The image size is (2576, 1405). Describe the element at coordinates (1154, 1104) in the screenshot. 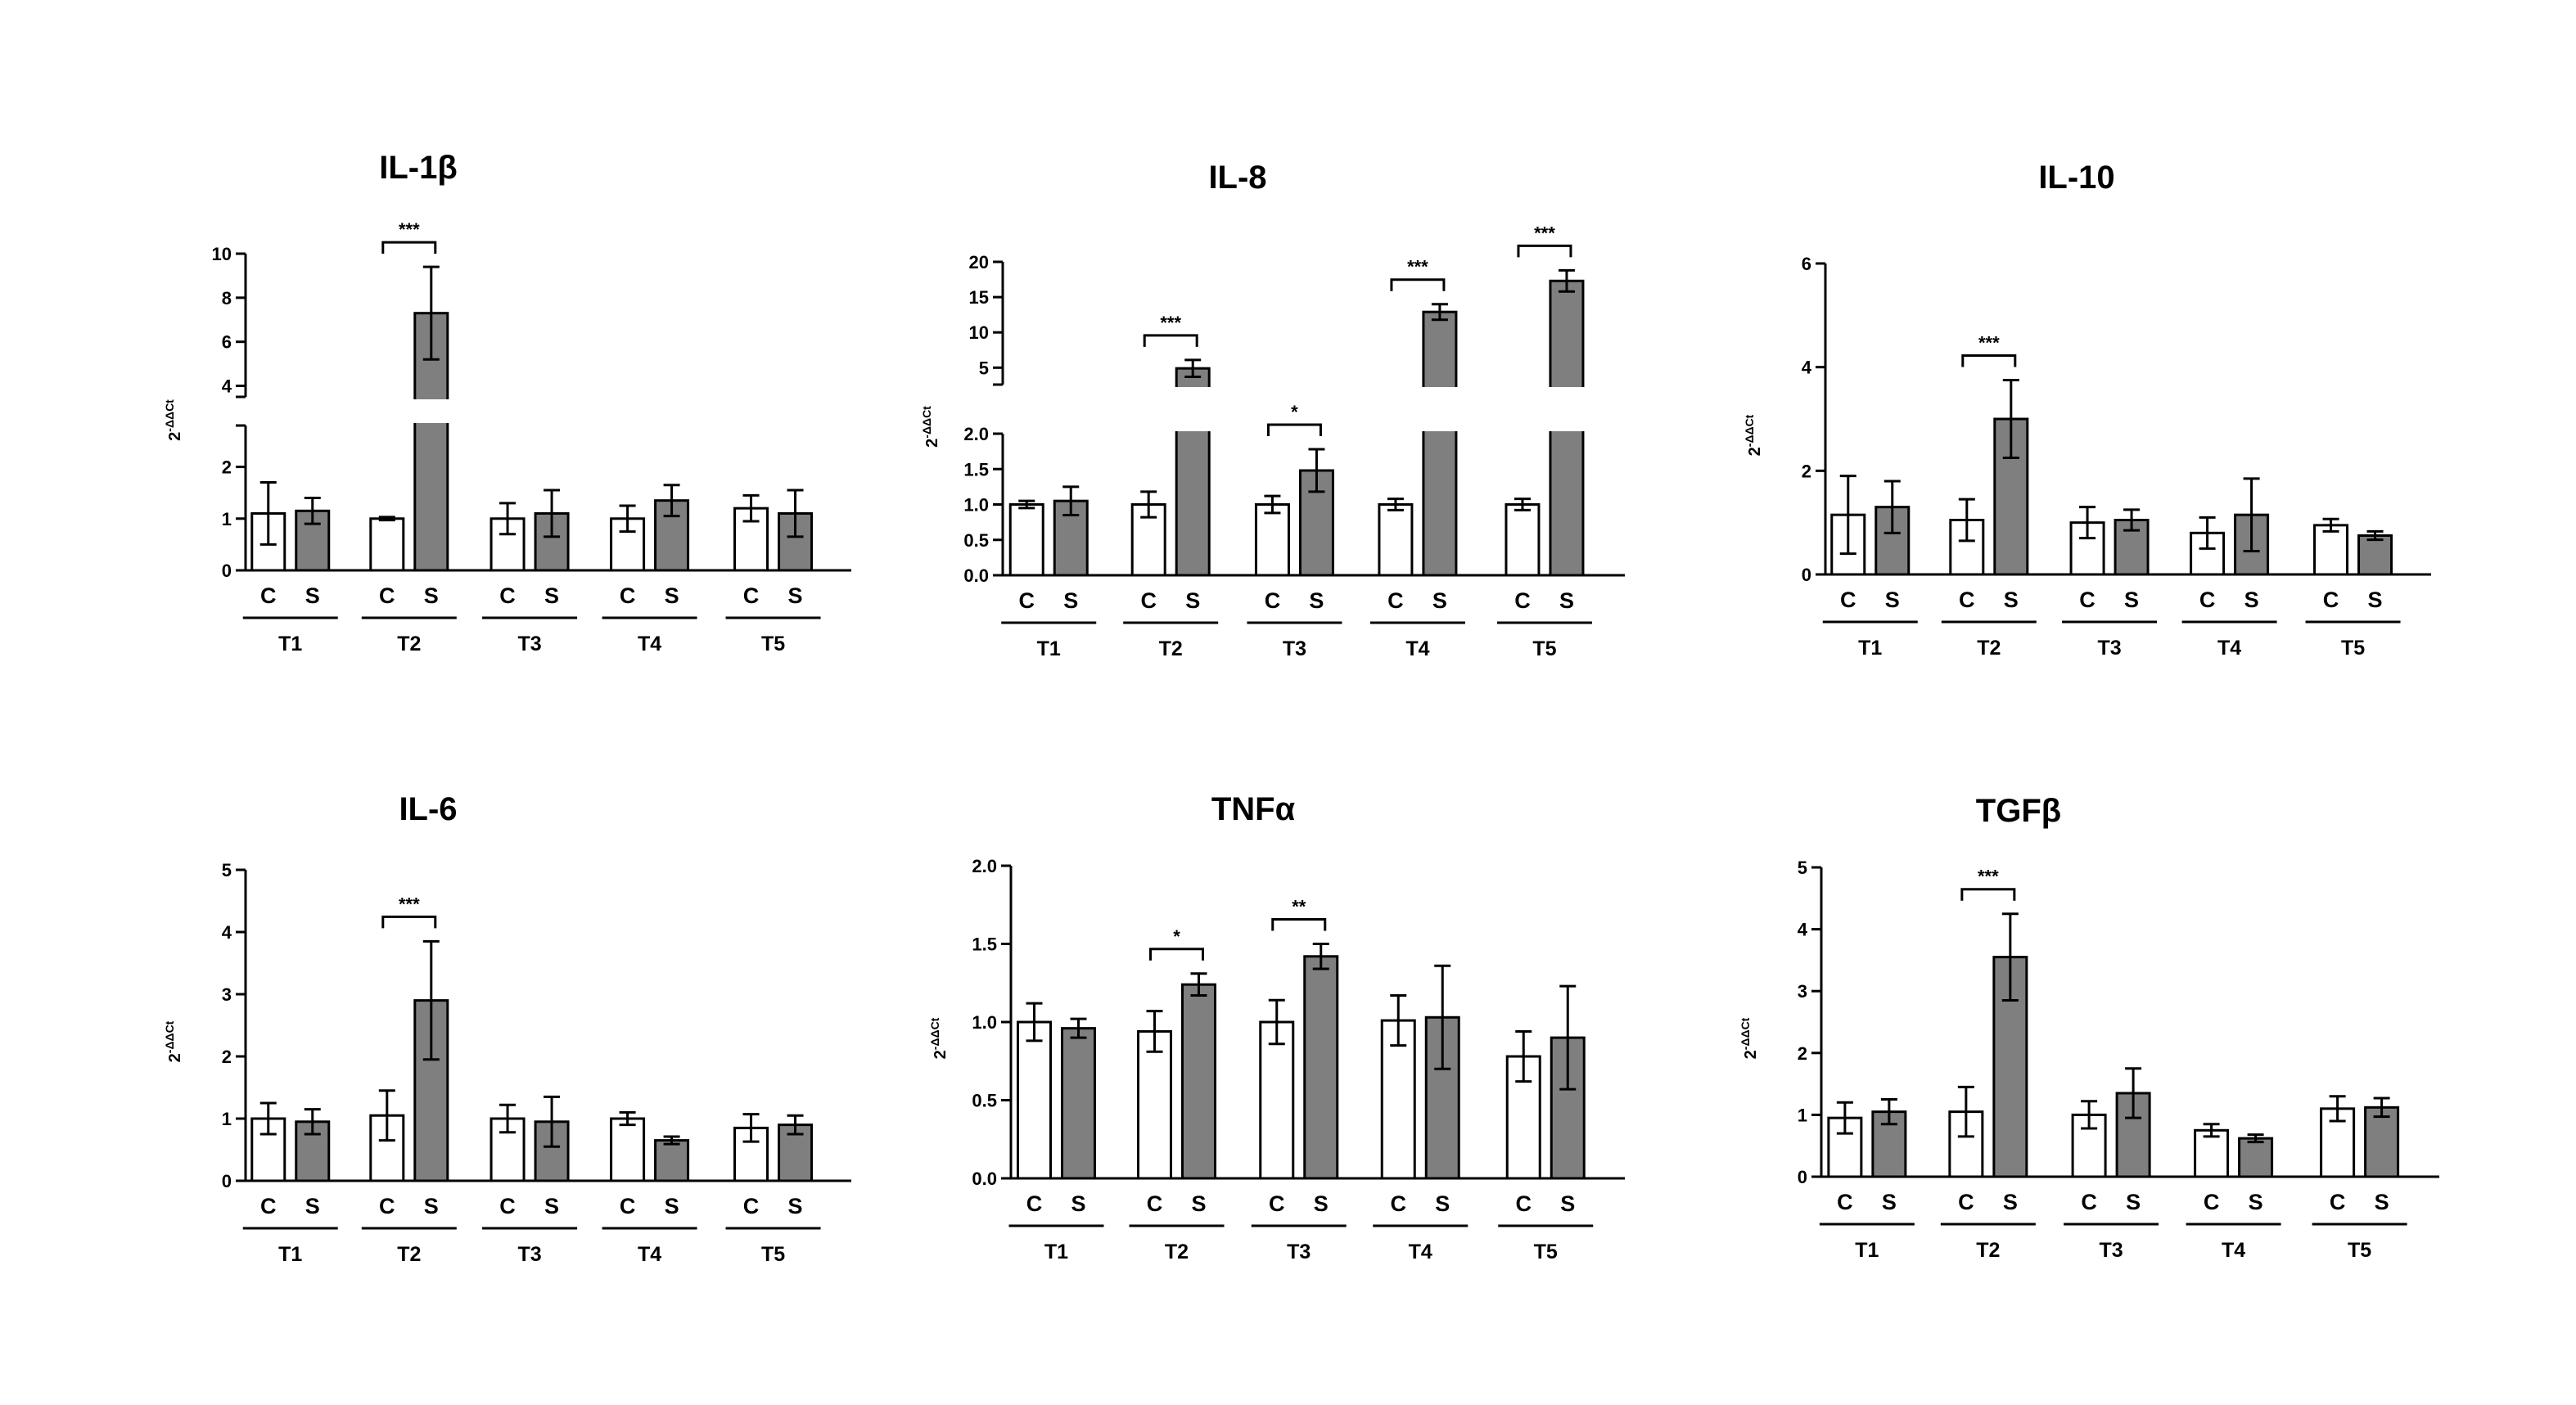

I see `bar-C-T2` at that location.